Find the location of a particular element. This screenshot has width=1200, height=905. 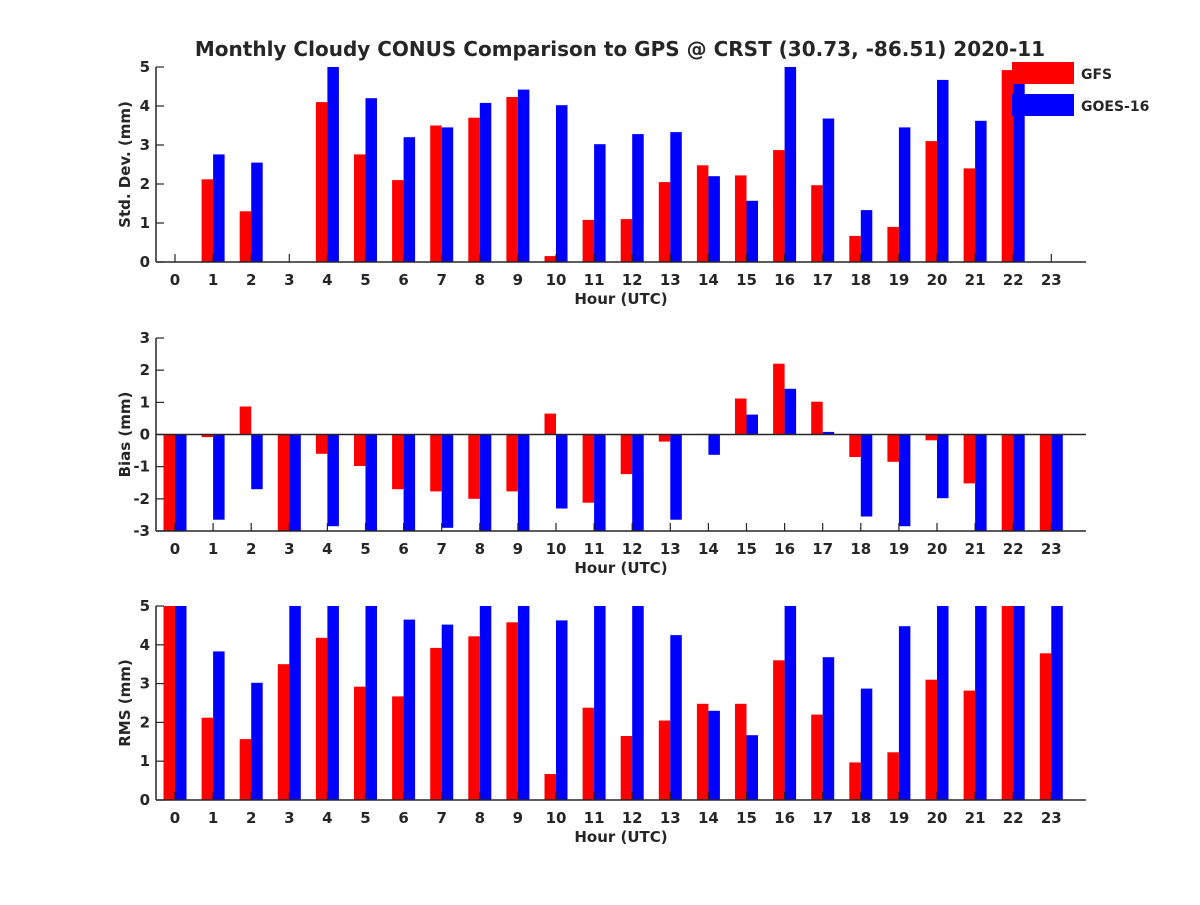

legend-label-goes-16: GOES-16 is located at coordinates (1115, 107).